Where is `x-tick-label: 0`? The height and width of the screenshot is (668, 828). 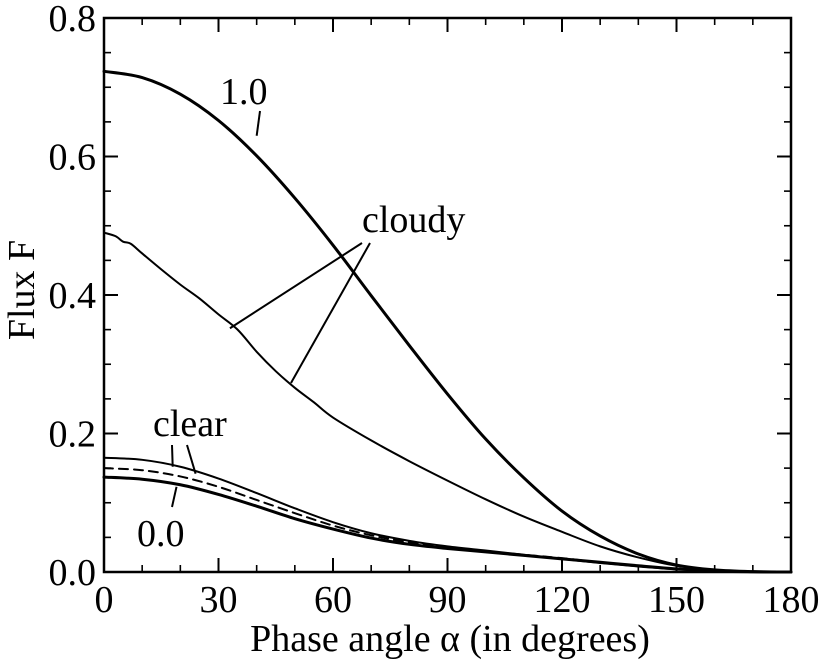
x-tick-label: 0 is located at coordinates (104, 600).